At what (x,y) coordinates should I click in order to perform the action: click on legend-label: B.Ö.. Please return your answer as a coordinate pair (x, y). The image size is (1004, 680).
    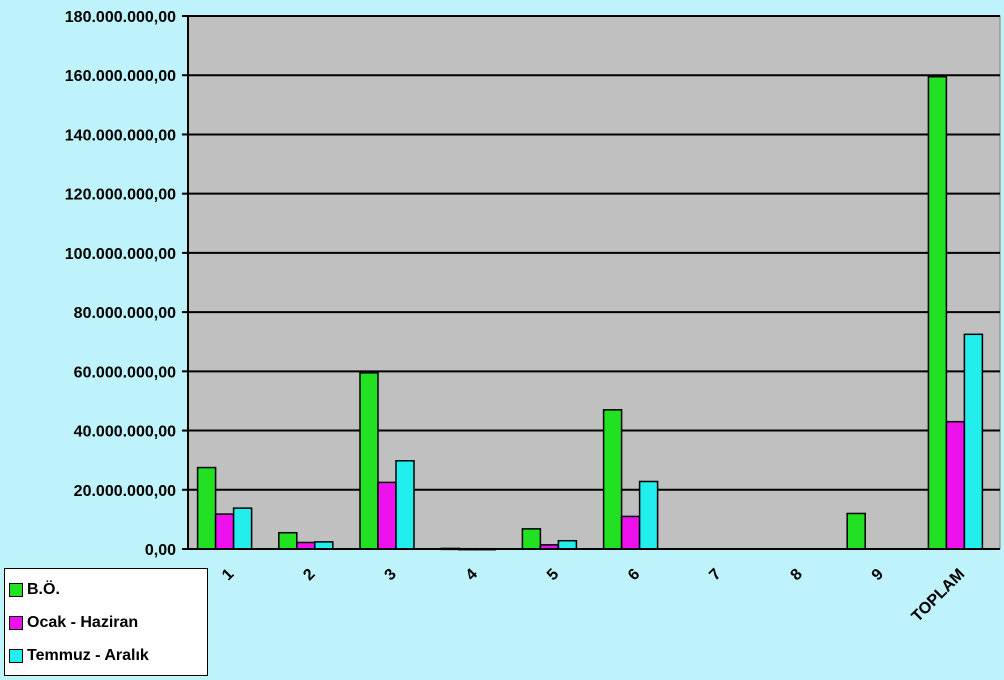
    Looking at the image, I should click on (43, 589).